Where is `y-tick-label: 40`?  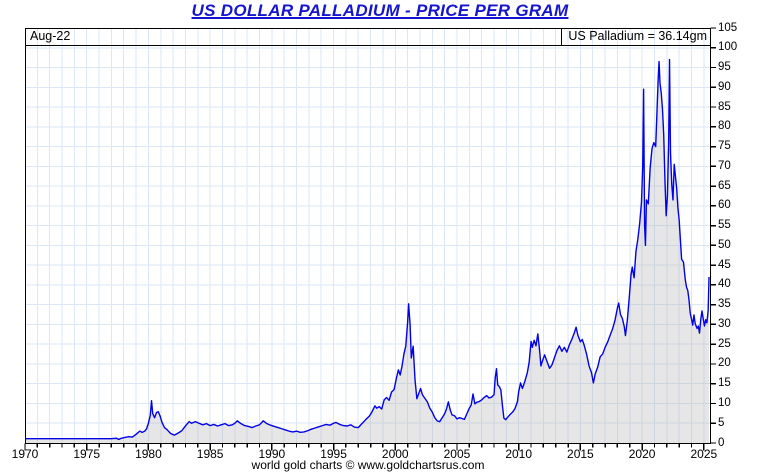
y-tick-label: 40 is located at coordinates (724, 284).